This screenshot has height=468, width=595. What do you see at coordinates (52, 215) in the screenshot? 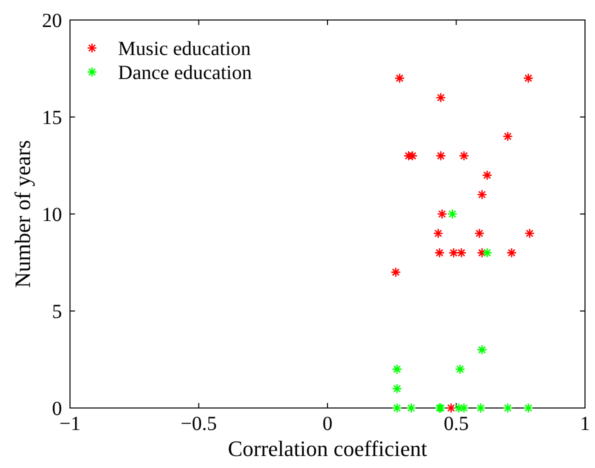
I see `y-tick-label: 10` at bounding box center [52, 215].